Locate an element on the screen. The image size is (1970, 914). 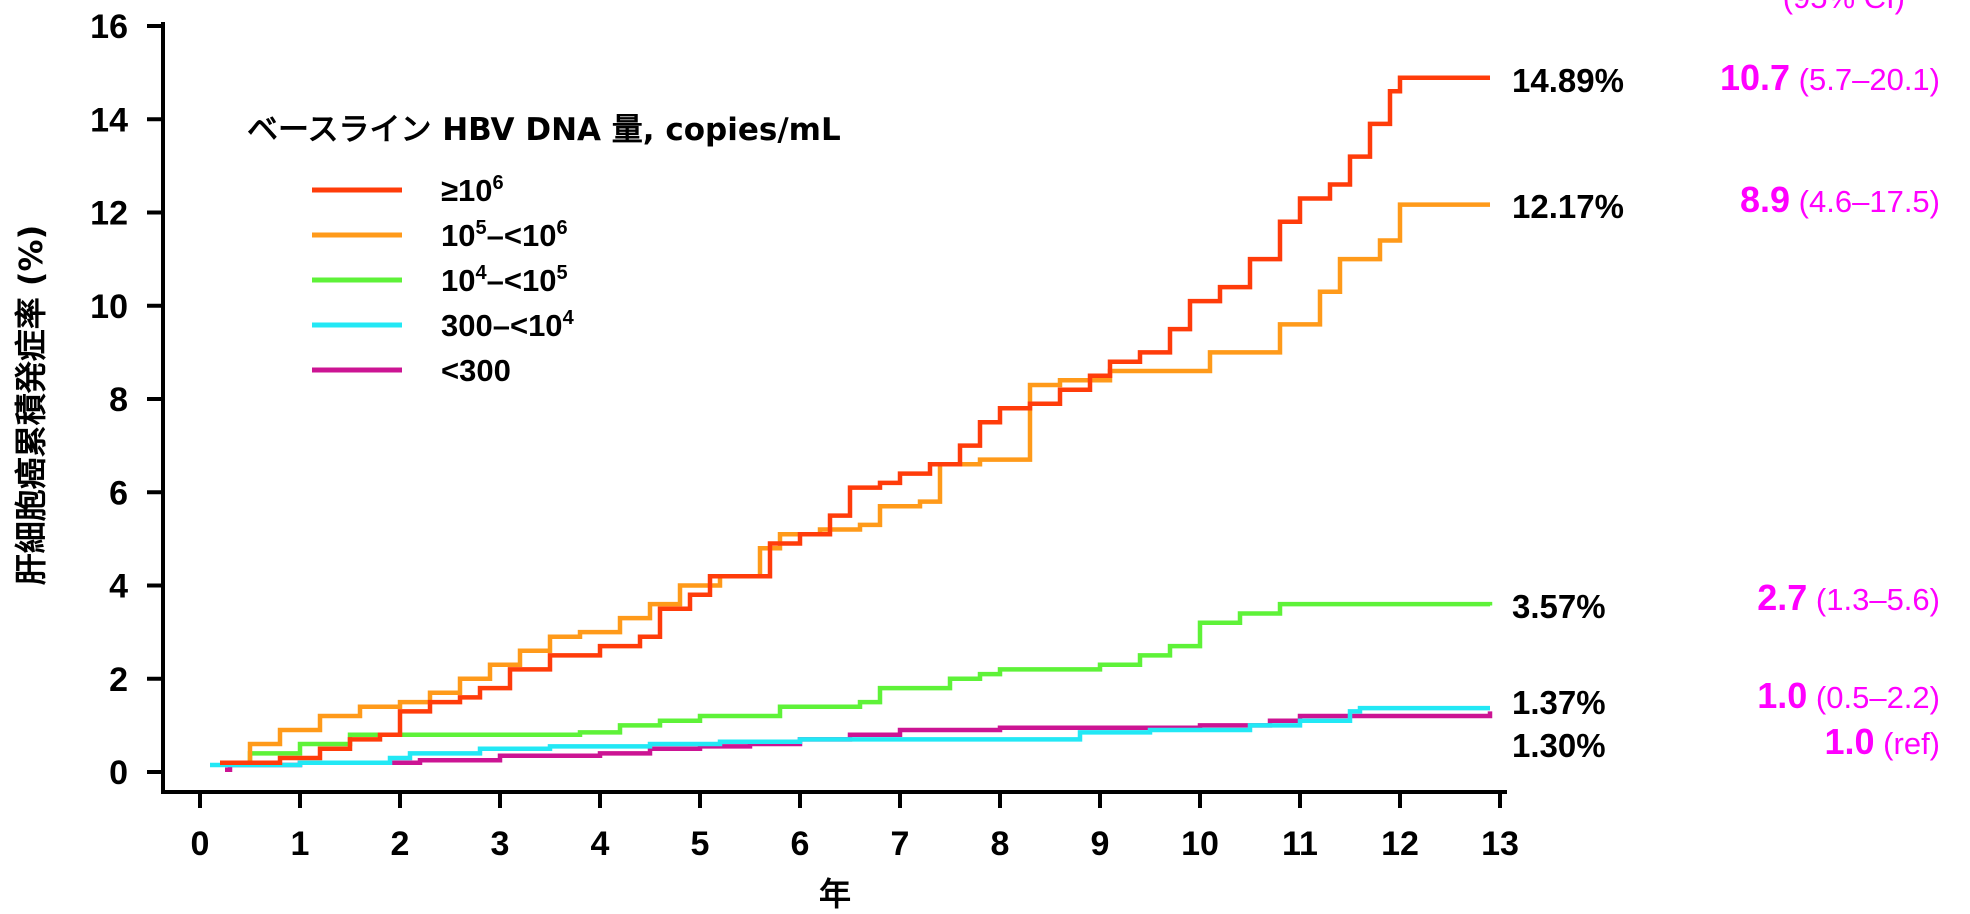
x-tick-label: 8 is located at coordinates (1000, 844).